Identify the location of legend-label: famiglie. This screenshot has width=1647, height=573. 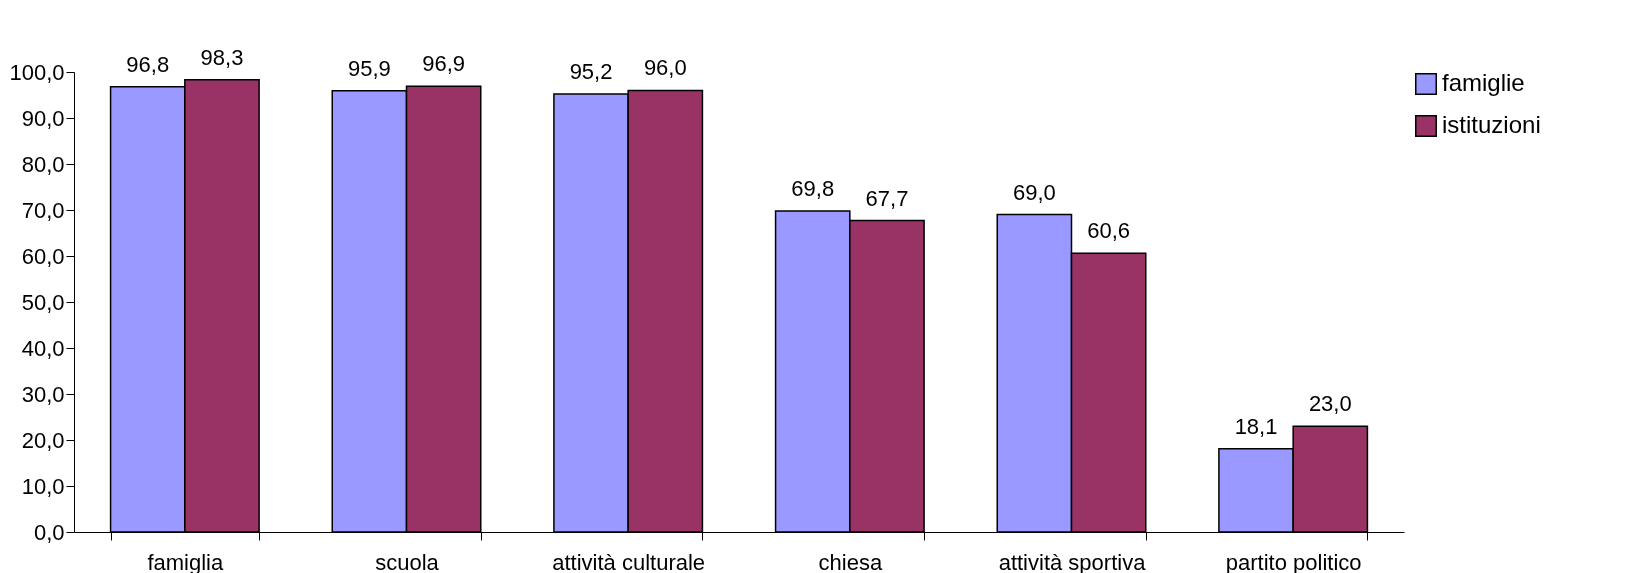
(1483, 82).